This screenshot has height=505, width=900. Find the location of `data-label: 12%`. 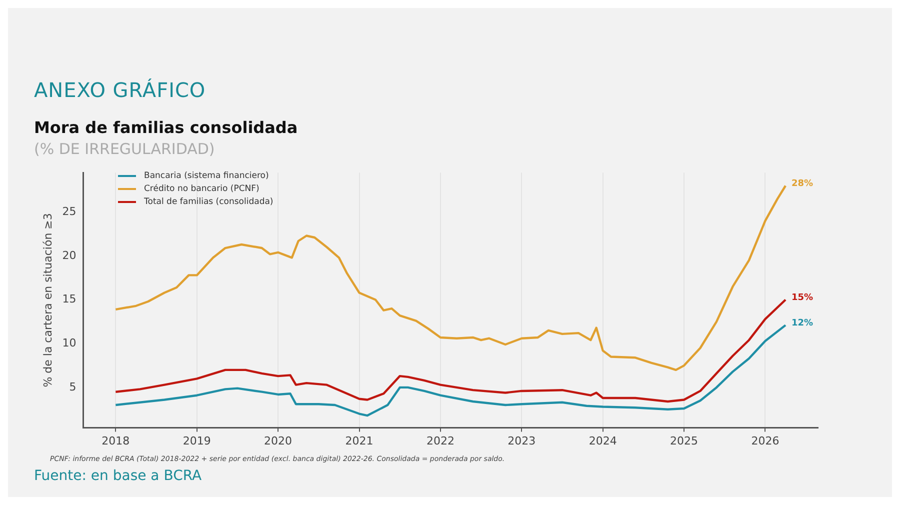

data-label: 12% is located at coordinates (803, 323).